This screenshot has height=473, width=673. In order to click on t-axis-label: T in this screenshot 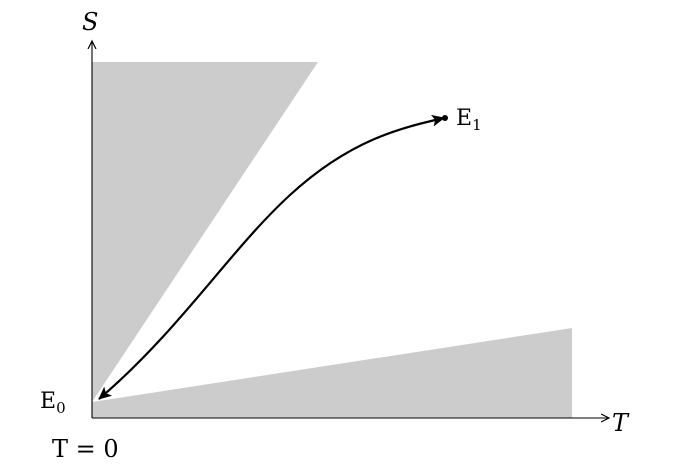, I will do `click(621, 423)`.